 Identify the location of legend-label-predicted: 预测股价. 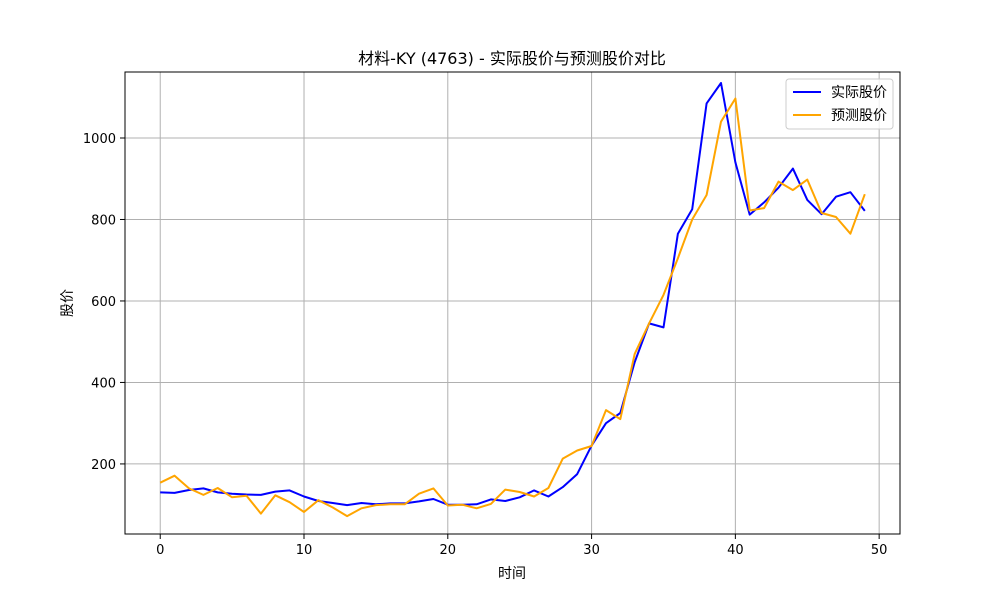
(859, 116).